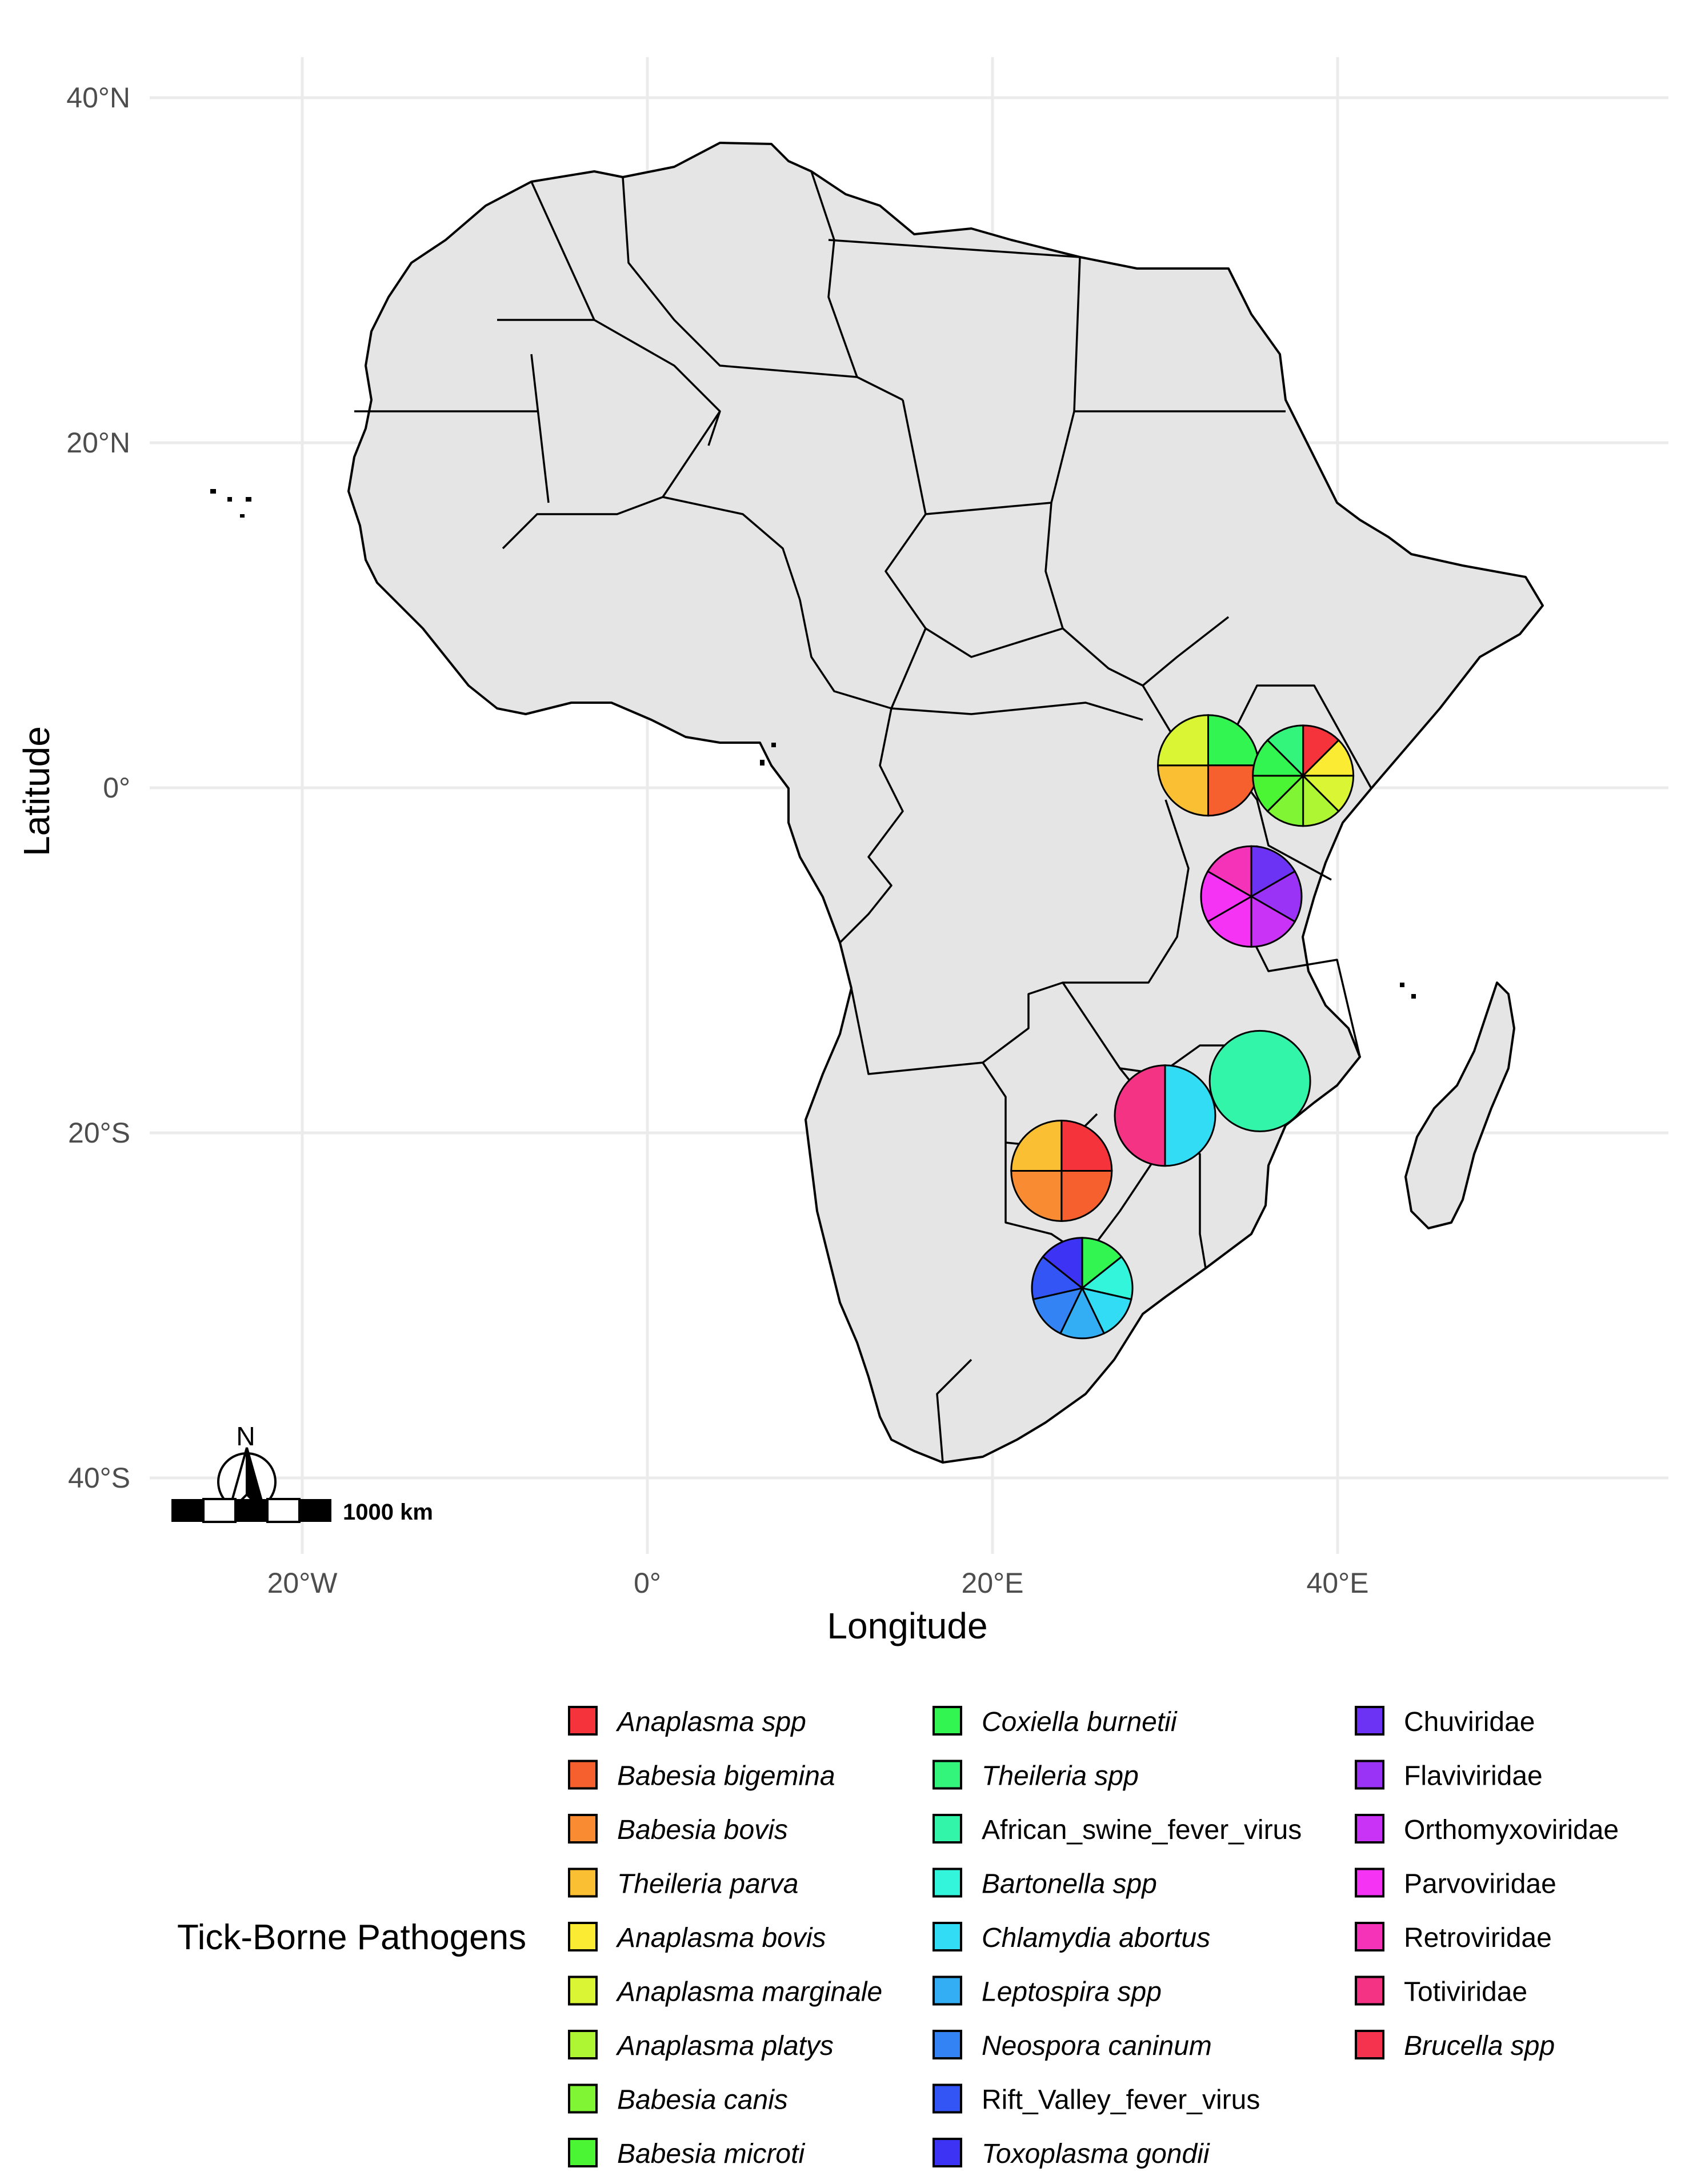 This screenshot has height=2184, width=1689. Describe the element at coordinates (98, 443) in the screenshot. I see `y-tick-label: 20°N` at that location.